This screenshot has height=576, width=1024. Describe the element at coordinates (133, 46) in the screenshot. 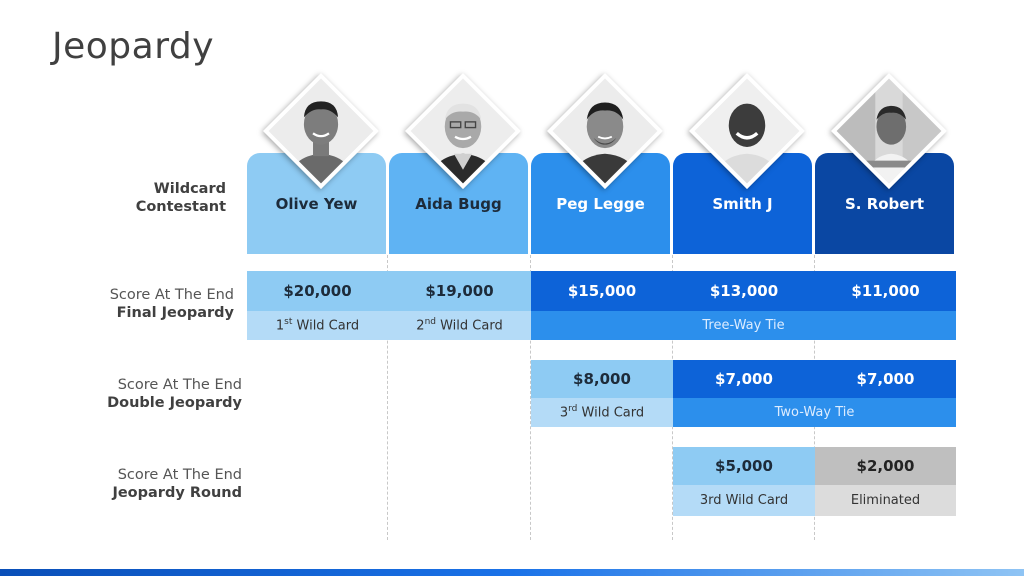

I see `page-title: Jeopardy` at that location.